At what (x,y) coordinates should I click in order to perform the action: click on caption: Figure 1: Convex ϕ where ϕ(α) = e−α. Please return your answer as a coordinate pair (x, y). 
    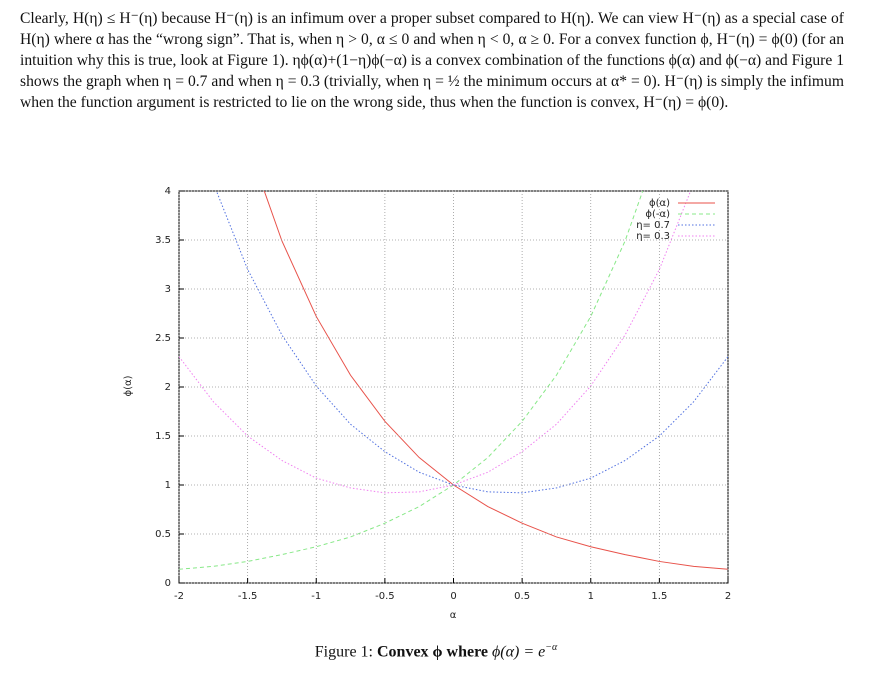
    Looking at the image, I should click on (436, 651).